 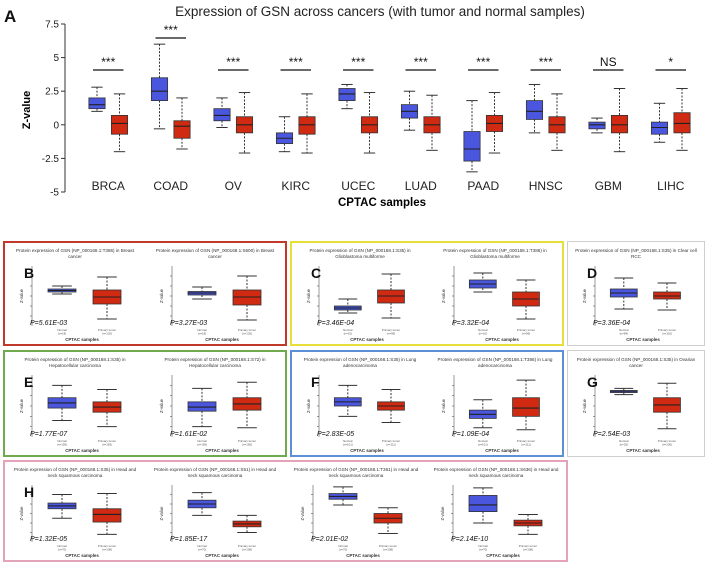 What do you see at coordinates (388, 520) in the screenshot?
I see `mini-box-h3-tumor` at bounding box center [388, 520].